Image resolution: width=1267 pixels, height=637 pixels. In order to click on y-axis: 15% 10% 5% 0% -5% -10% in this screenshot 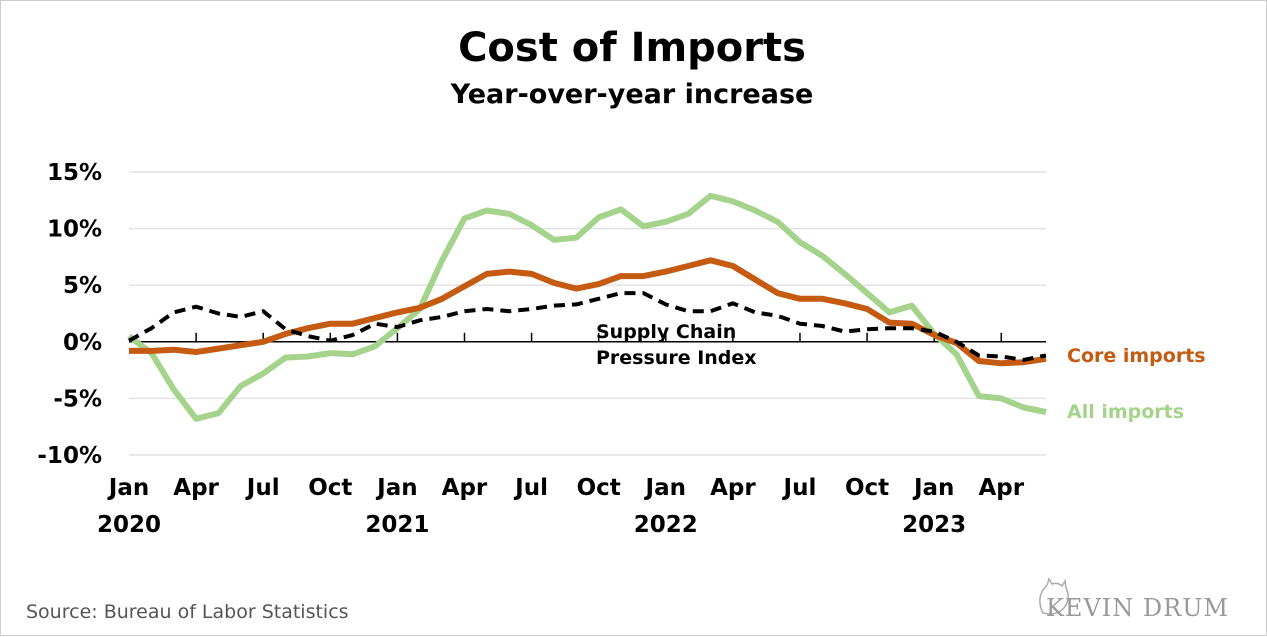, I will do `click(69, 314)`.